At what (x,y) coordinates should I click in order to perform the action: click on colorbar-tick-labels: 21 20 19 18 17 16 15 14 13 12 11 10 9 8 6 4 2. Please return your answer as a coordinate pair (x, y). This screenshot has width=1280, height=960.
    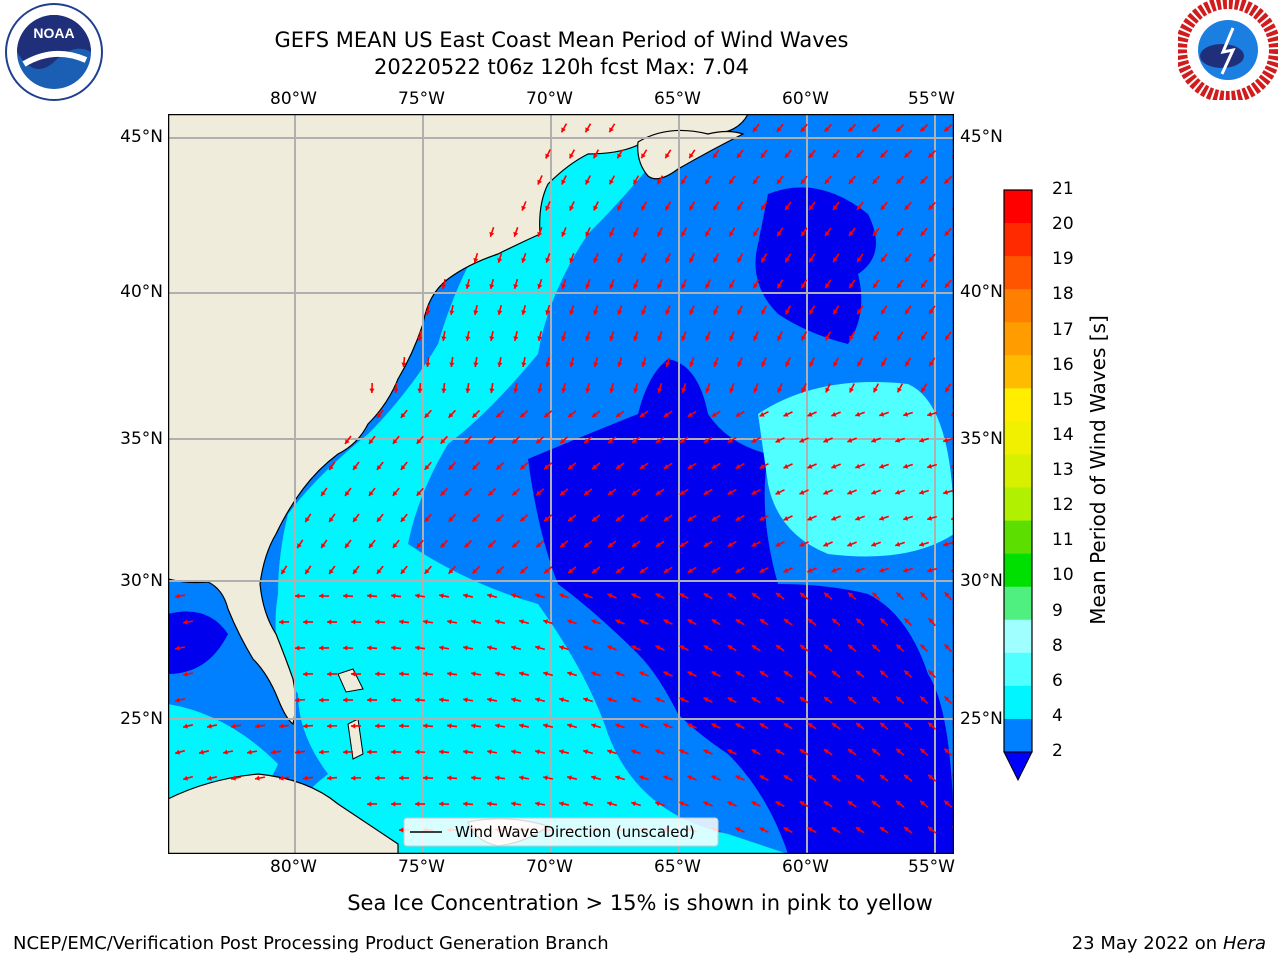
    Looking at the image, I should click on (1070, 482).